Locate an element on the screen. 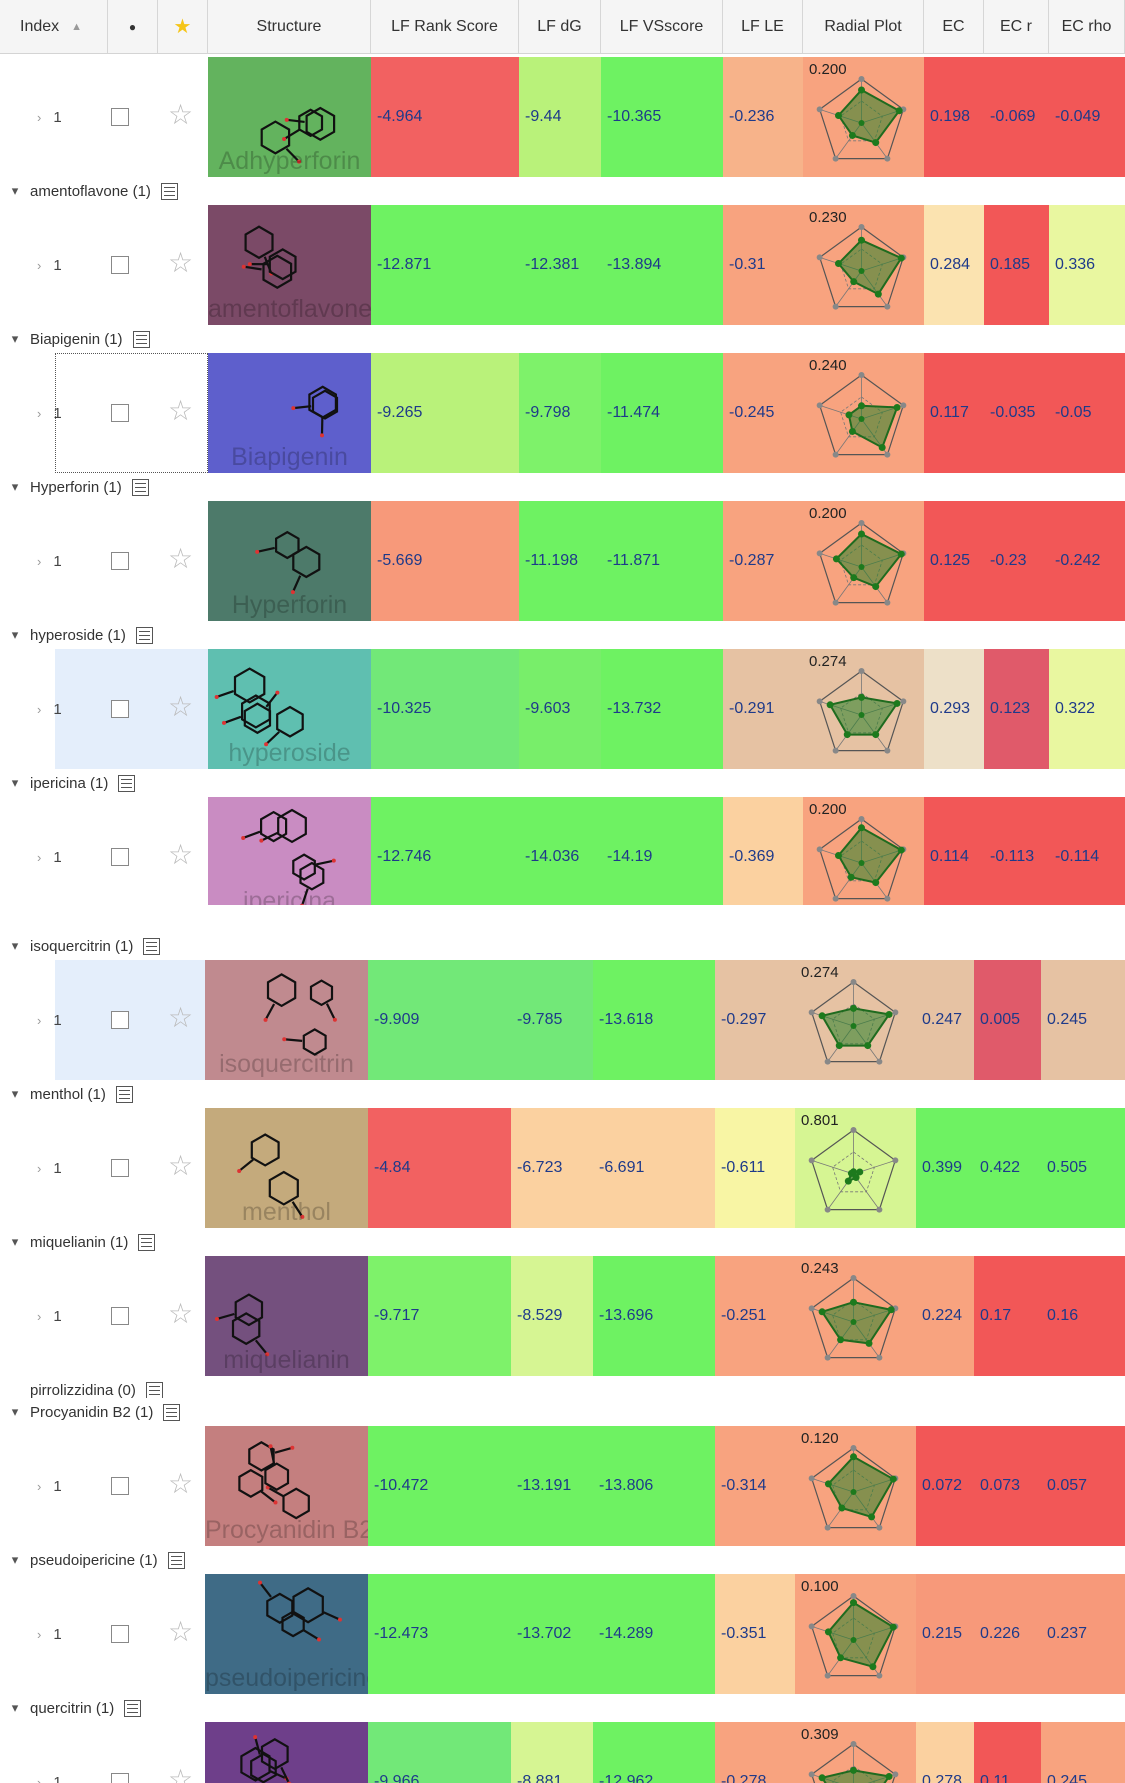  ec-cell: 0.072 is located at coordinates (945, 1486).